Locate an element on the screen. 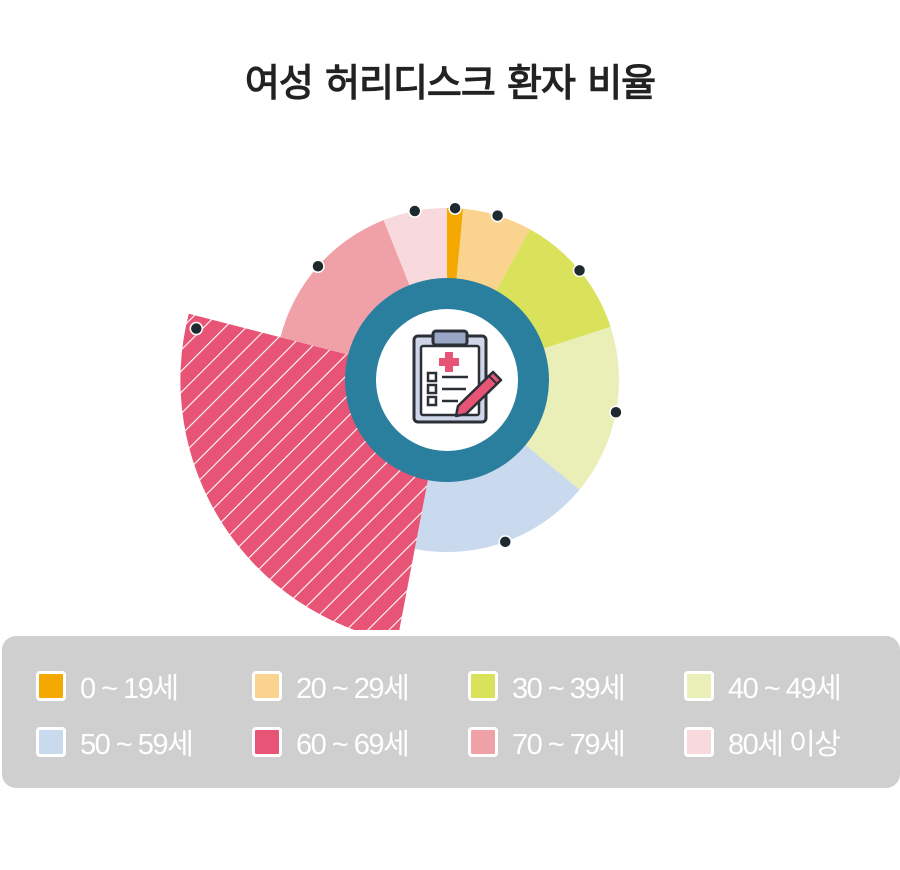  legend-item: 20 ~ 29세 is located at coordinates (330, 686).